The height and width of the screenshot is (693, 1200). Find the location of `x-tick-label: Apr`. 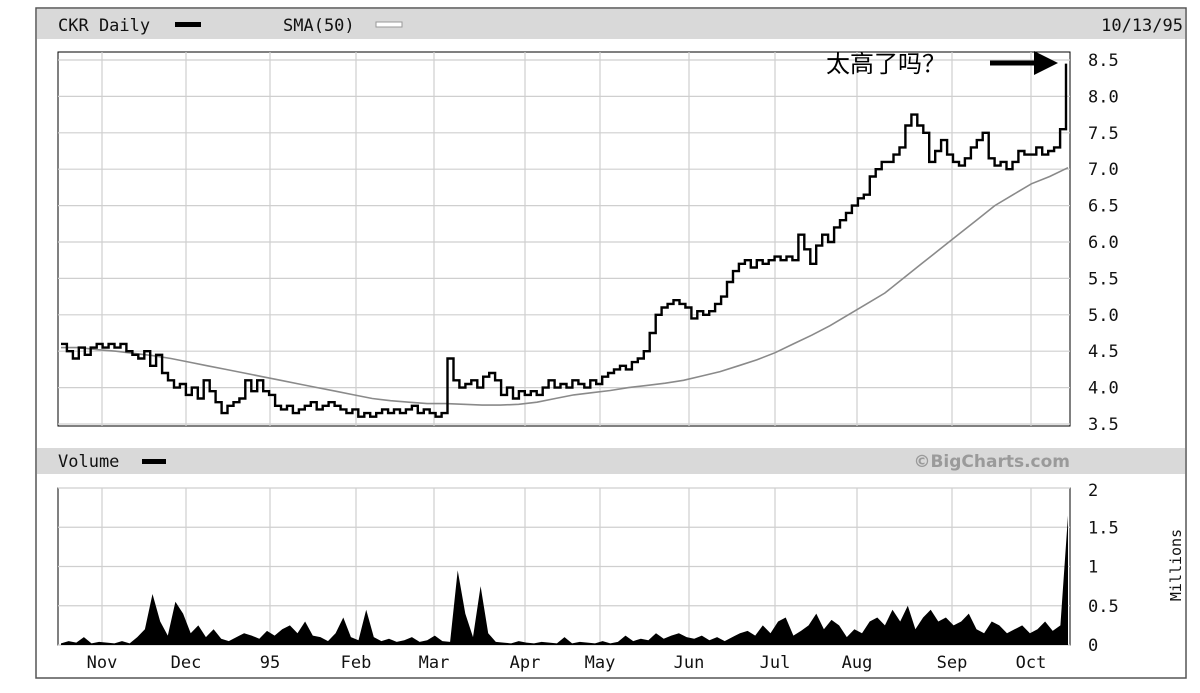

x-tick-label: Apr is located at coordinates (525, 663).